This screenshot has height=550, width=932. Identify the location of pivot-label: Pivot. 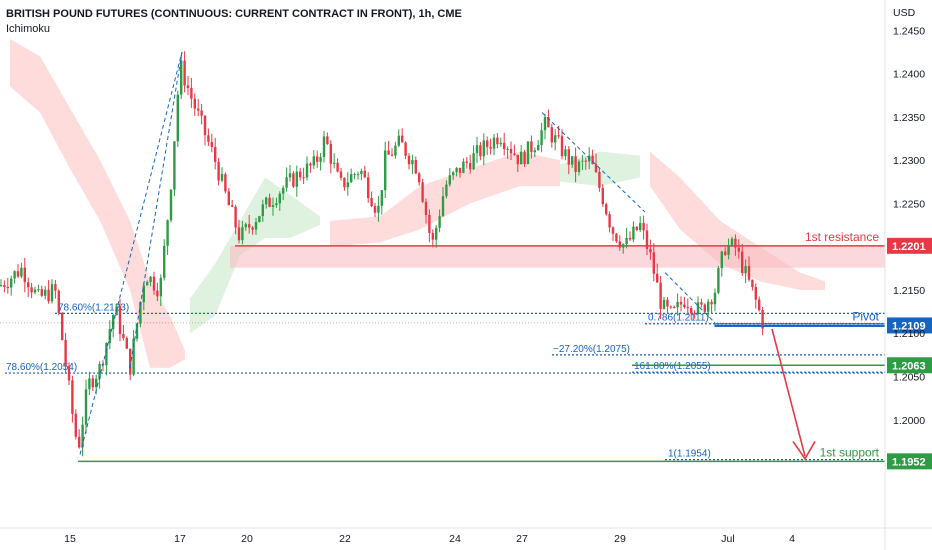
(865, 316).